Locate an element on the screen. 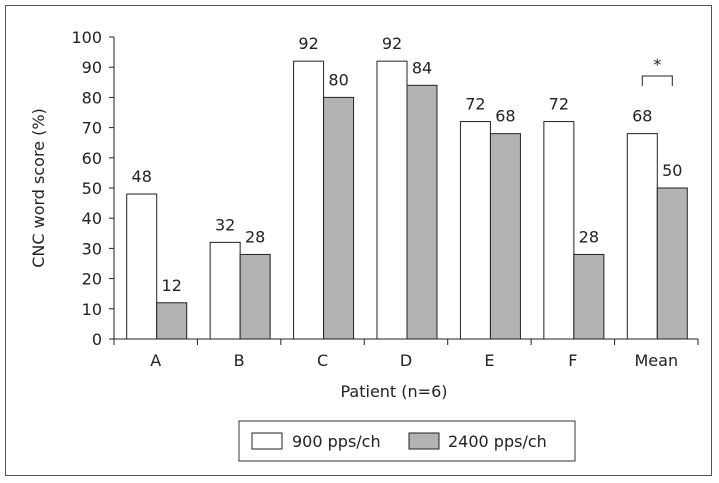 The image size is (719, 483). y-tick-label: 10 is located at coordinates (92, 309).